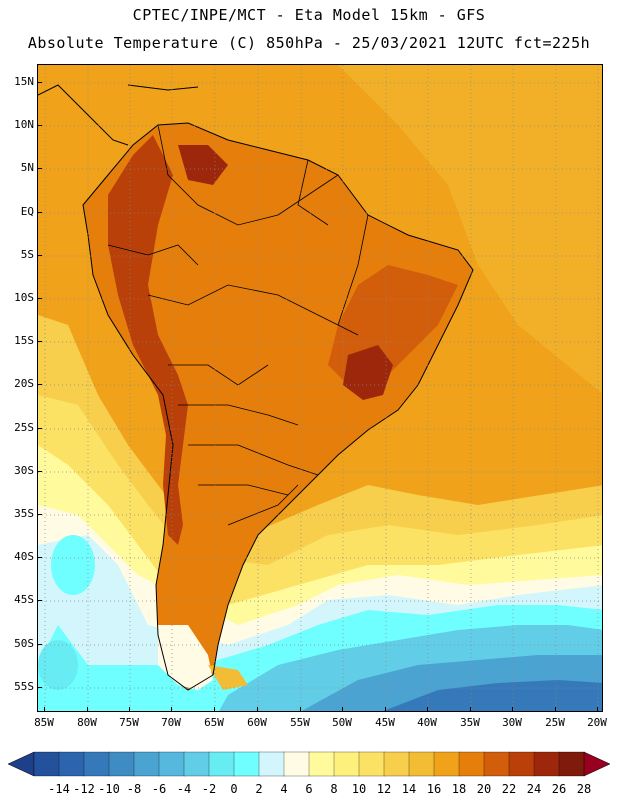 This screenshot has width=618, height=800. Describe the element at coordinates (148, 340) in the screenshot. I see `andes-hot-spine` at that location.